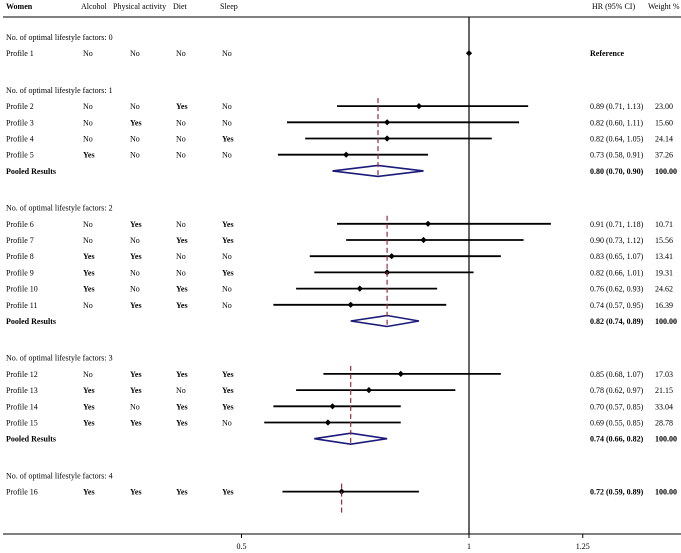  What do you see at coordinates (20, 155) in the screenshot?
I see `row-label: Profile 5` at bounding box center [20, 155].